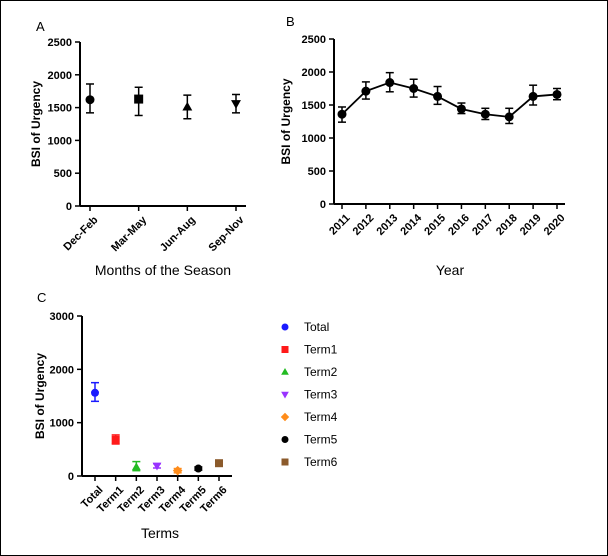 The width and height of the screenshot is (608, 556). What do you see at coordinates (40, 396) in the screenshot?
I see `panel-c-y-axis-label: BSI of Urgency` at bounding box center [40, 396].